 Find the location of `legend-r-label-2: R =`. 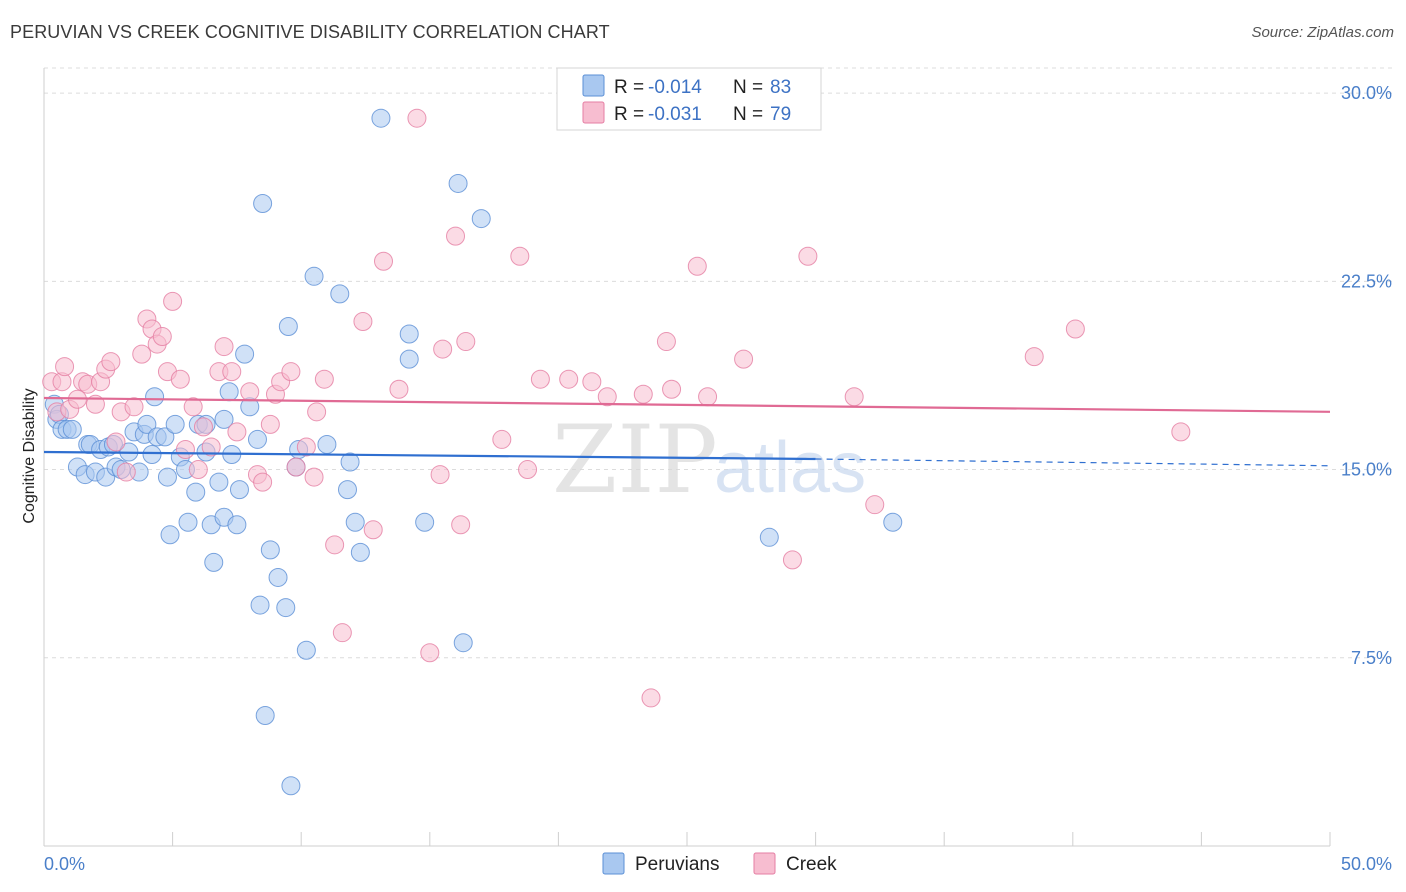

legend-r-label-2: R = is located at coordinates (629, 114).